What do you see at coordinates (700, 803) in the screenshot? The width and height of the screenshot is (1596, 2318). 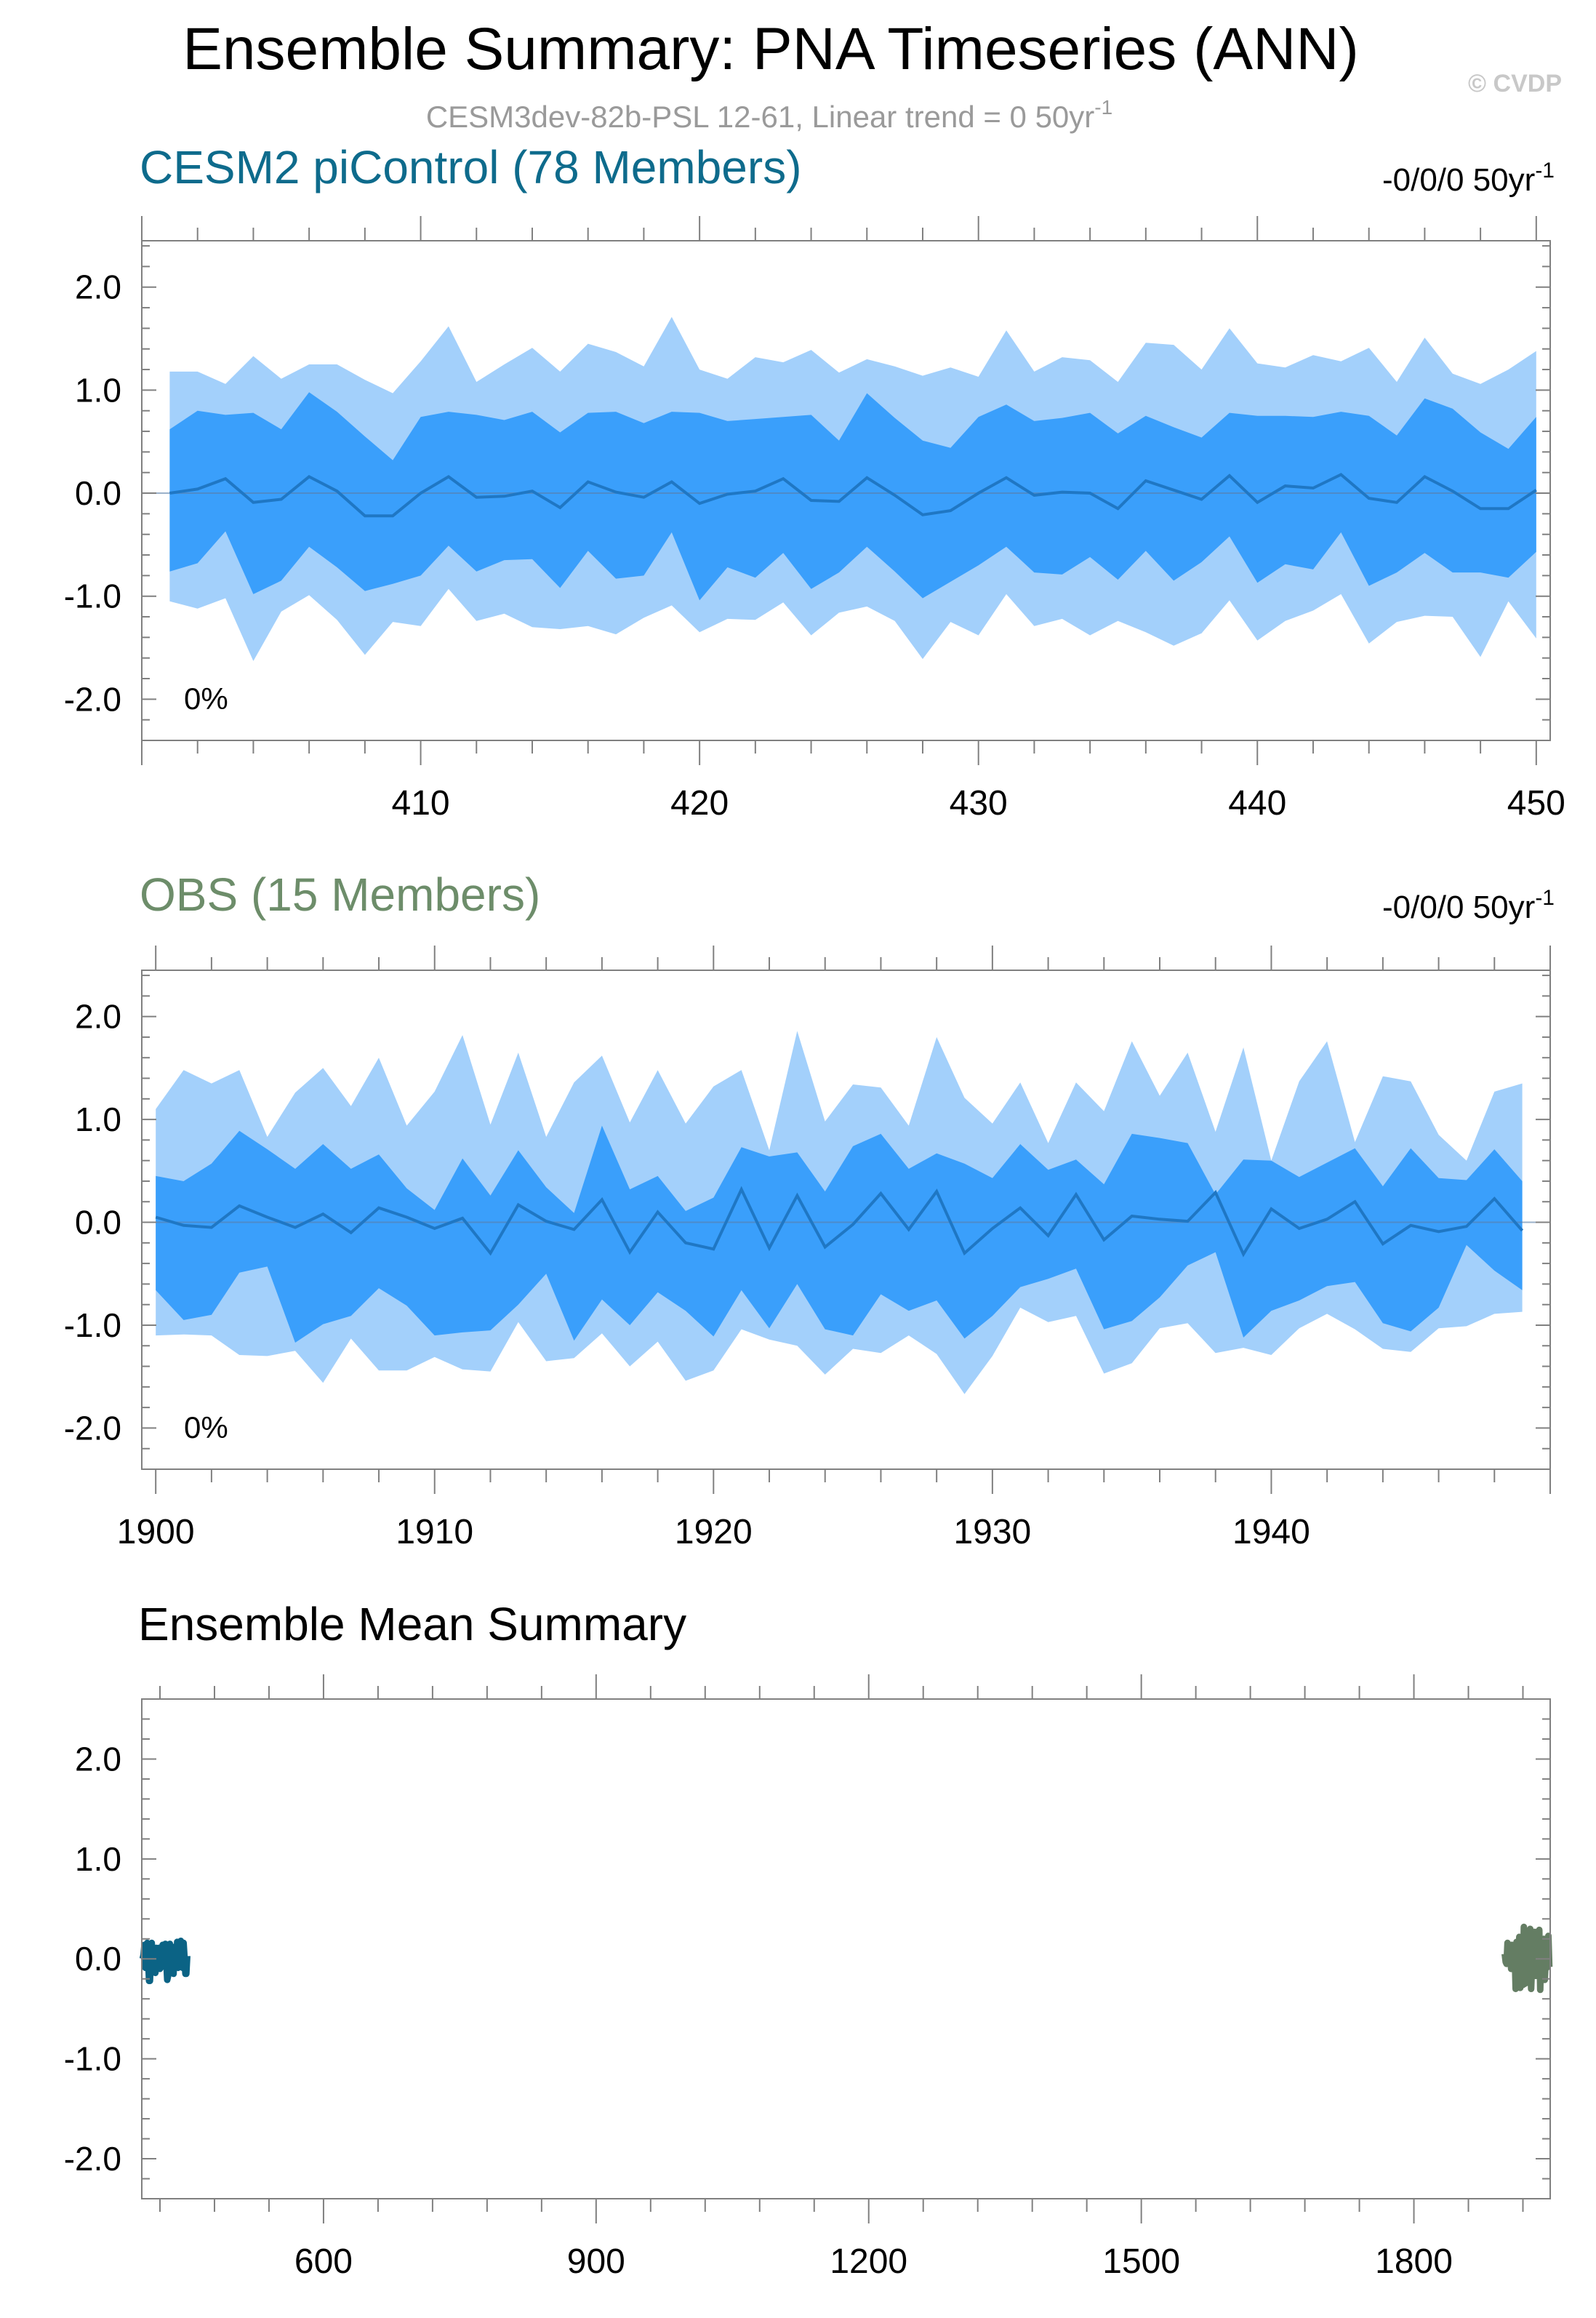 I see `x-tick-label-0: 420` at bounding box center [700, 803].